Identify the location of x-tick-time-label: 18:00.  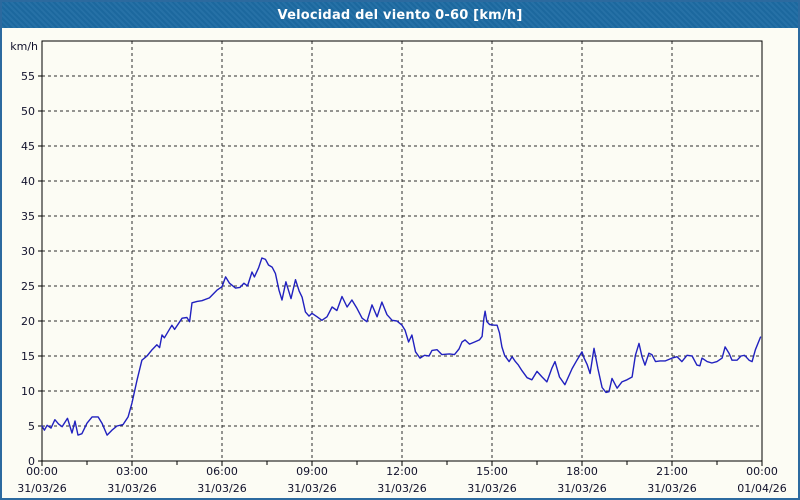
(582, 471).